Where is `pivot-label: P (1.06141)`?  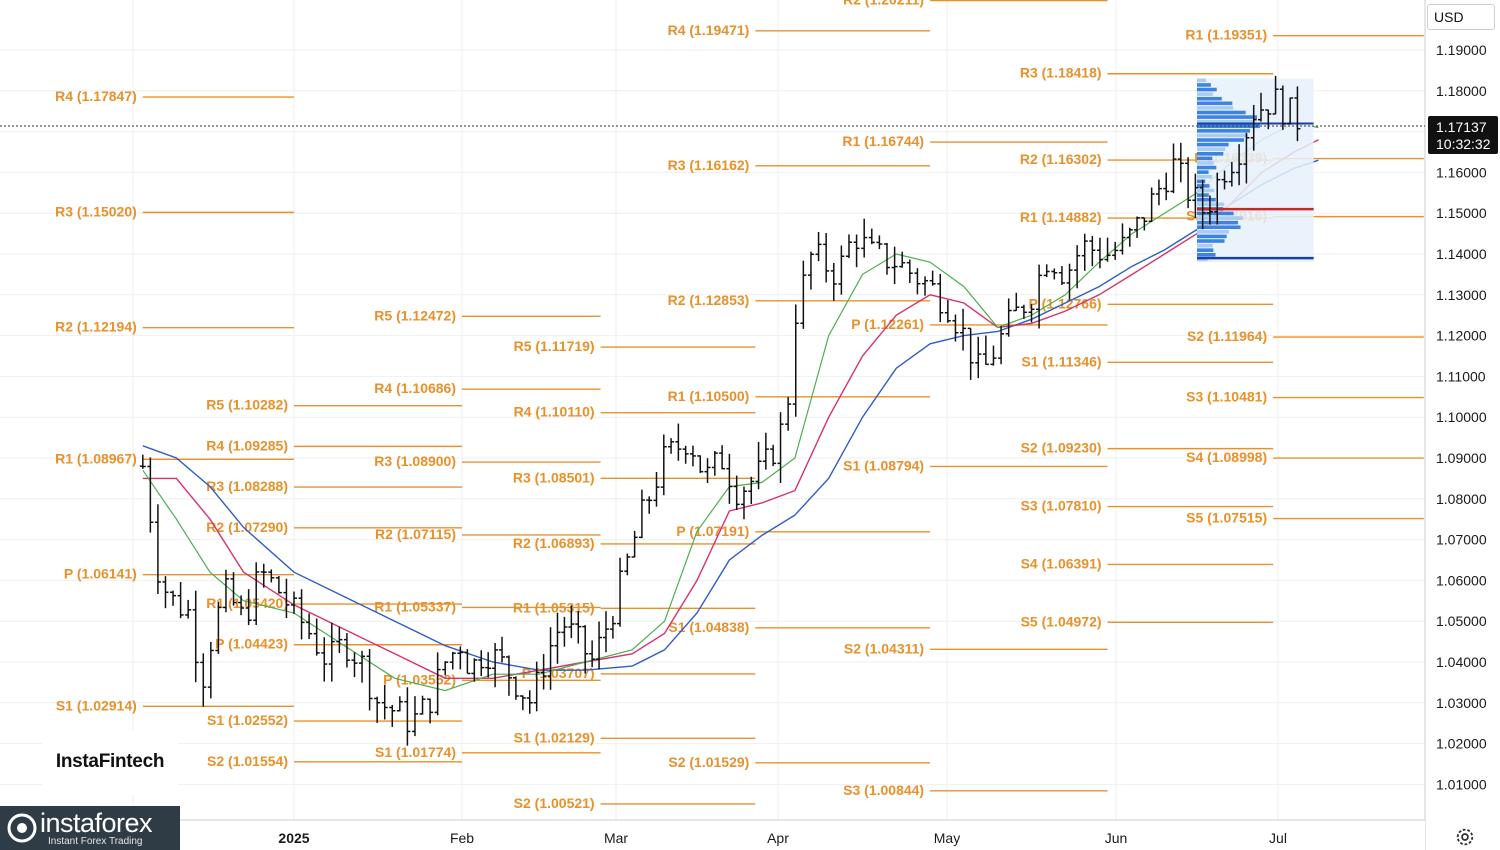 pivot-label: P (1.06141) is located at coordinates (100, 574).